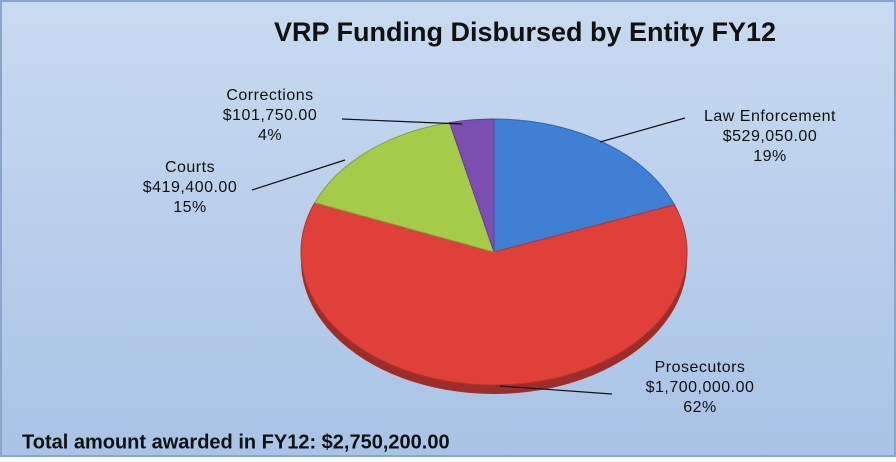 This screenshot has width=896, height=462. Describe the element at coordinates (770, 136) in the screenshot. I see `slice-value: $529,050.00` at that location.